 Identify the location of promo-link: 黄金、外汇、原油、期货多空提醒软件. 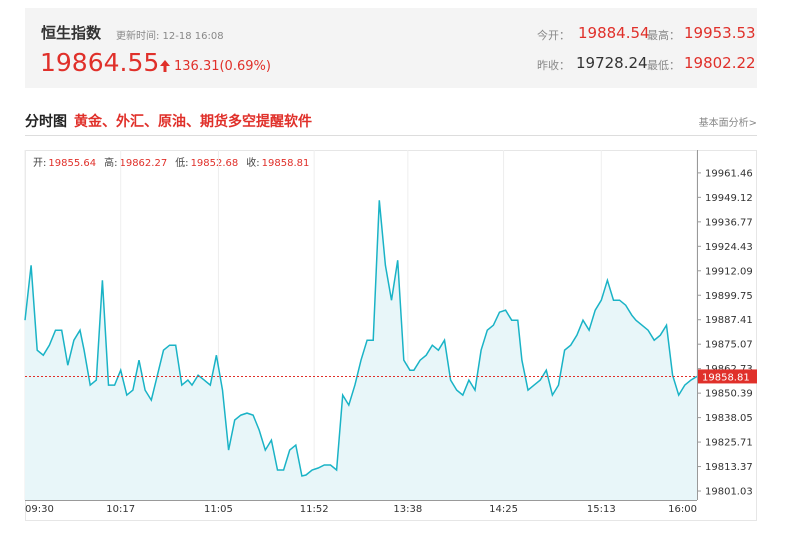
(193, 122).